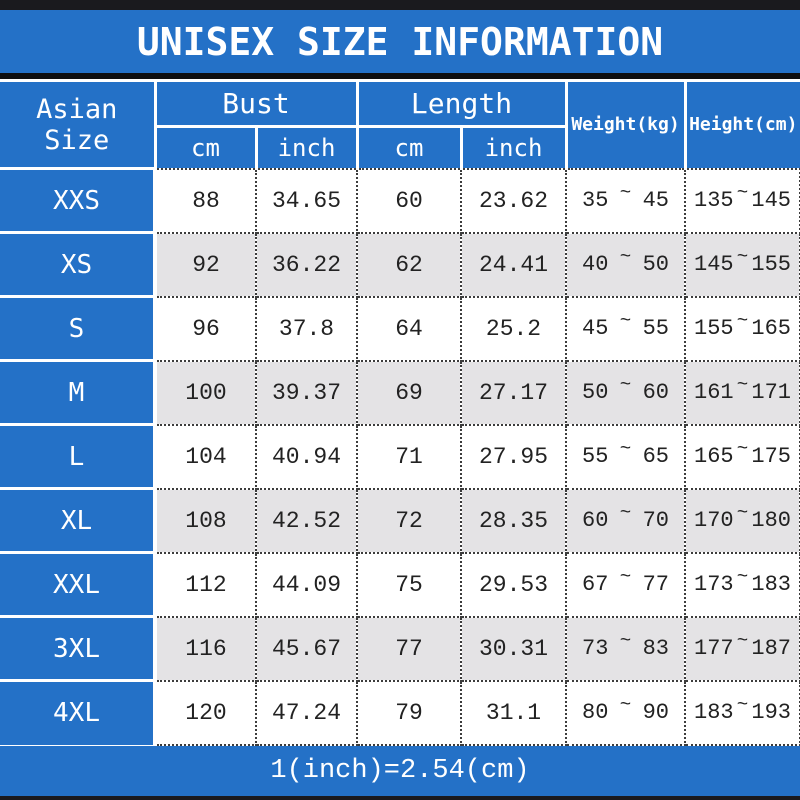  What do you see at coordinates (771, 392) in the screenshot?
I see `range-max: 171` at bounding box center [771, 392].